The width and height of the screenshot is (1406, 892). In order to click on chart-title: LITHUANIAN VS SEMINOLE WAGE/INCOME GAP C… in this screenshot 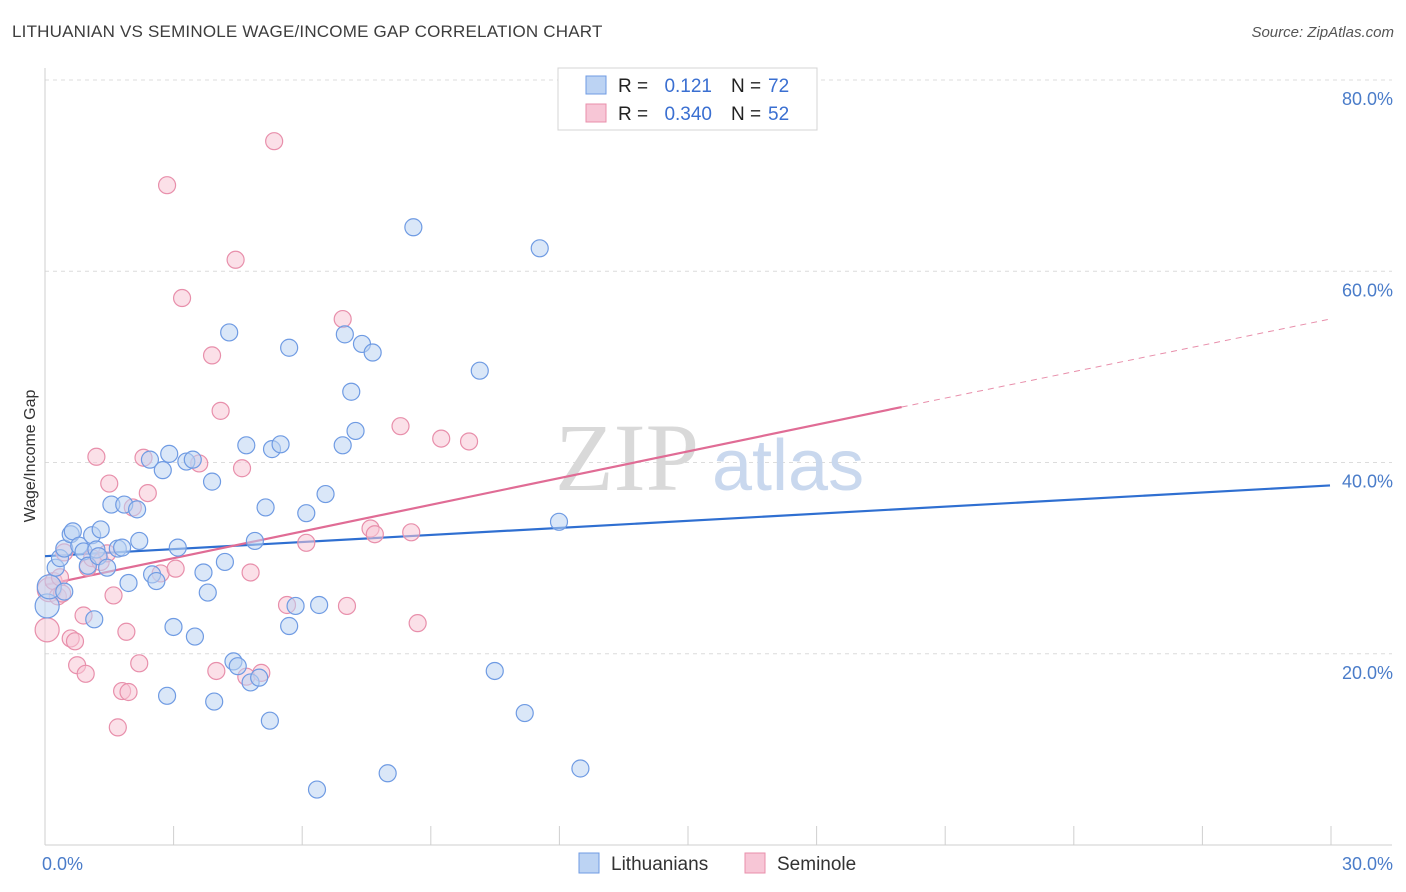, I will do `click(307, 31)`.